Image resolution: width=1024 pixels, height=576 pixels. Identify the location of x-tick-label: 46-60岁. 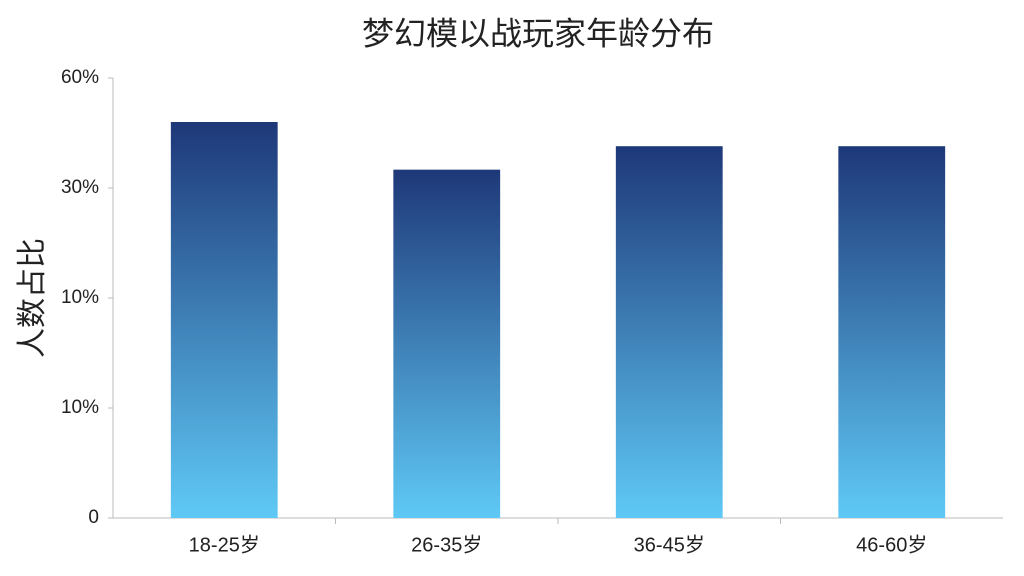
(891, 544).